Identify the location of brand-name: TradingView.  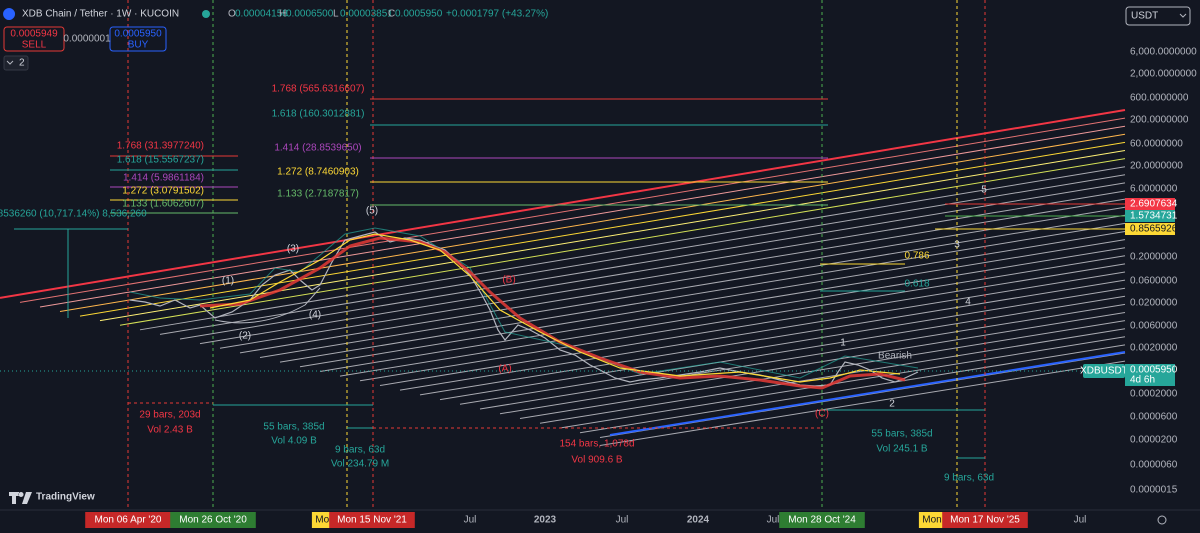
(65, 497).